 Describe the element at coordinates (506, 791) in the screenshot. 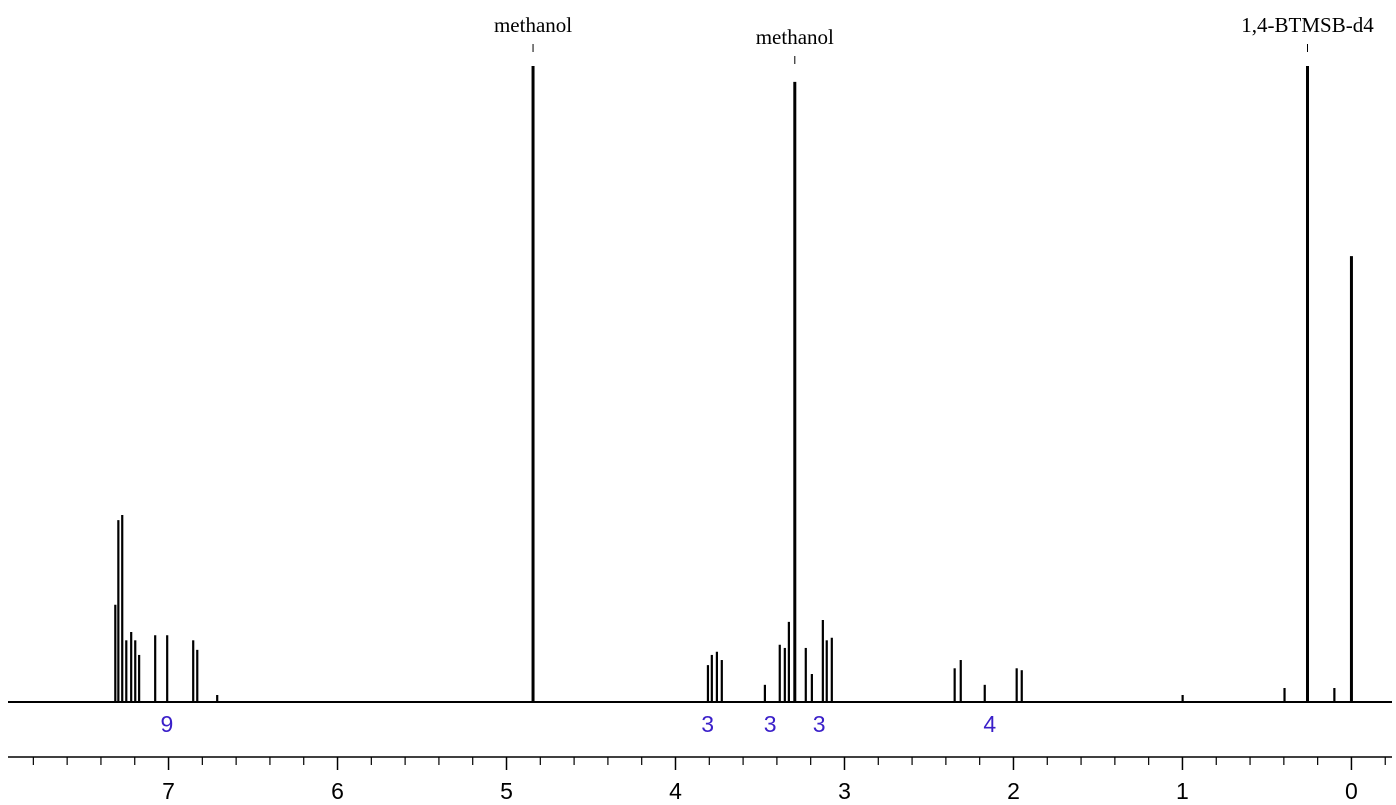

I see `x-tick-label: 5` at that location.